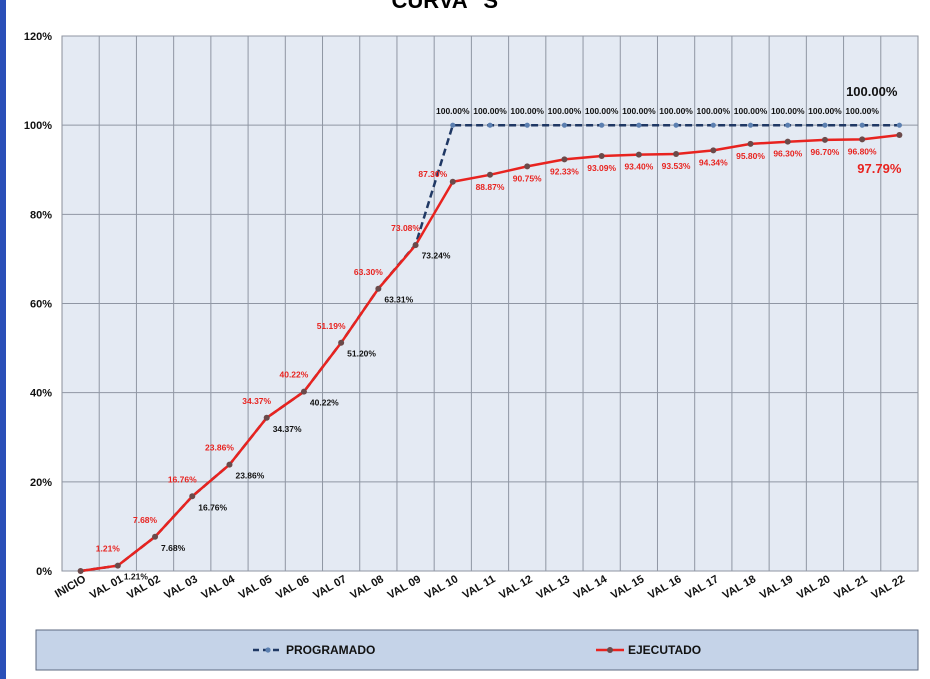 Image resolution: width=930 pixels, height=679 pixels. What do you see at coordinates (701, 587) in the screenshot?
I see `x-tick-label: VAL 17` at bounding box center [701, 587].